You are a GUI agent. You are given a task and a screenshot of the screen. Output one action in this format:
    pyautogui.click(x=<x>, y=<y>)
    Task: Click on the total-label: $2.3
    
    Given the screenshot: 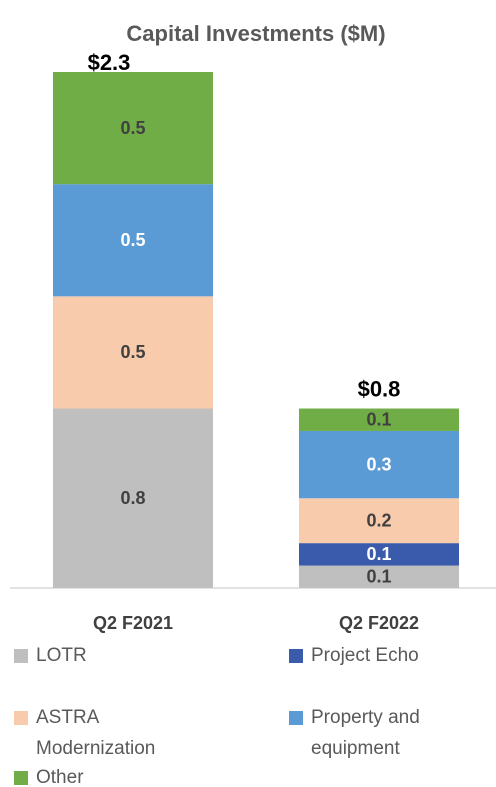 What is the action you would take?
    pyautogui.click(x=109, y=62)
    